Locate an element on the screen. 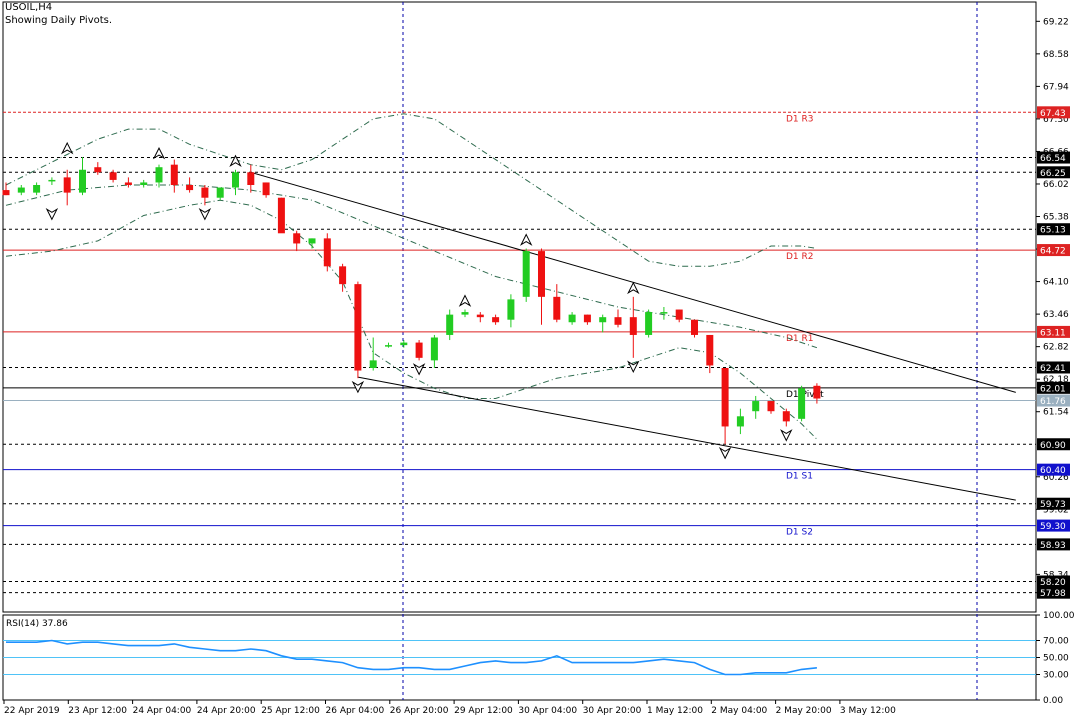 The image size is (1080, 720). time-tick-label: 22 Apr 2019 is located at coordinates (32, 711).